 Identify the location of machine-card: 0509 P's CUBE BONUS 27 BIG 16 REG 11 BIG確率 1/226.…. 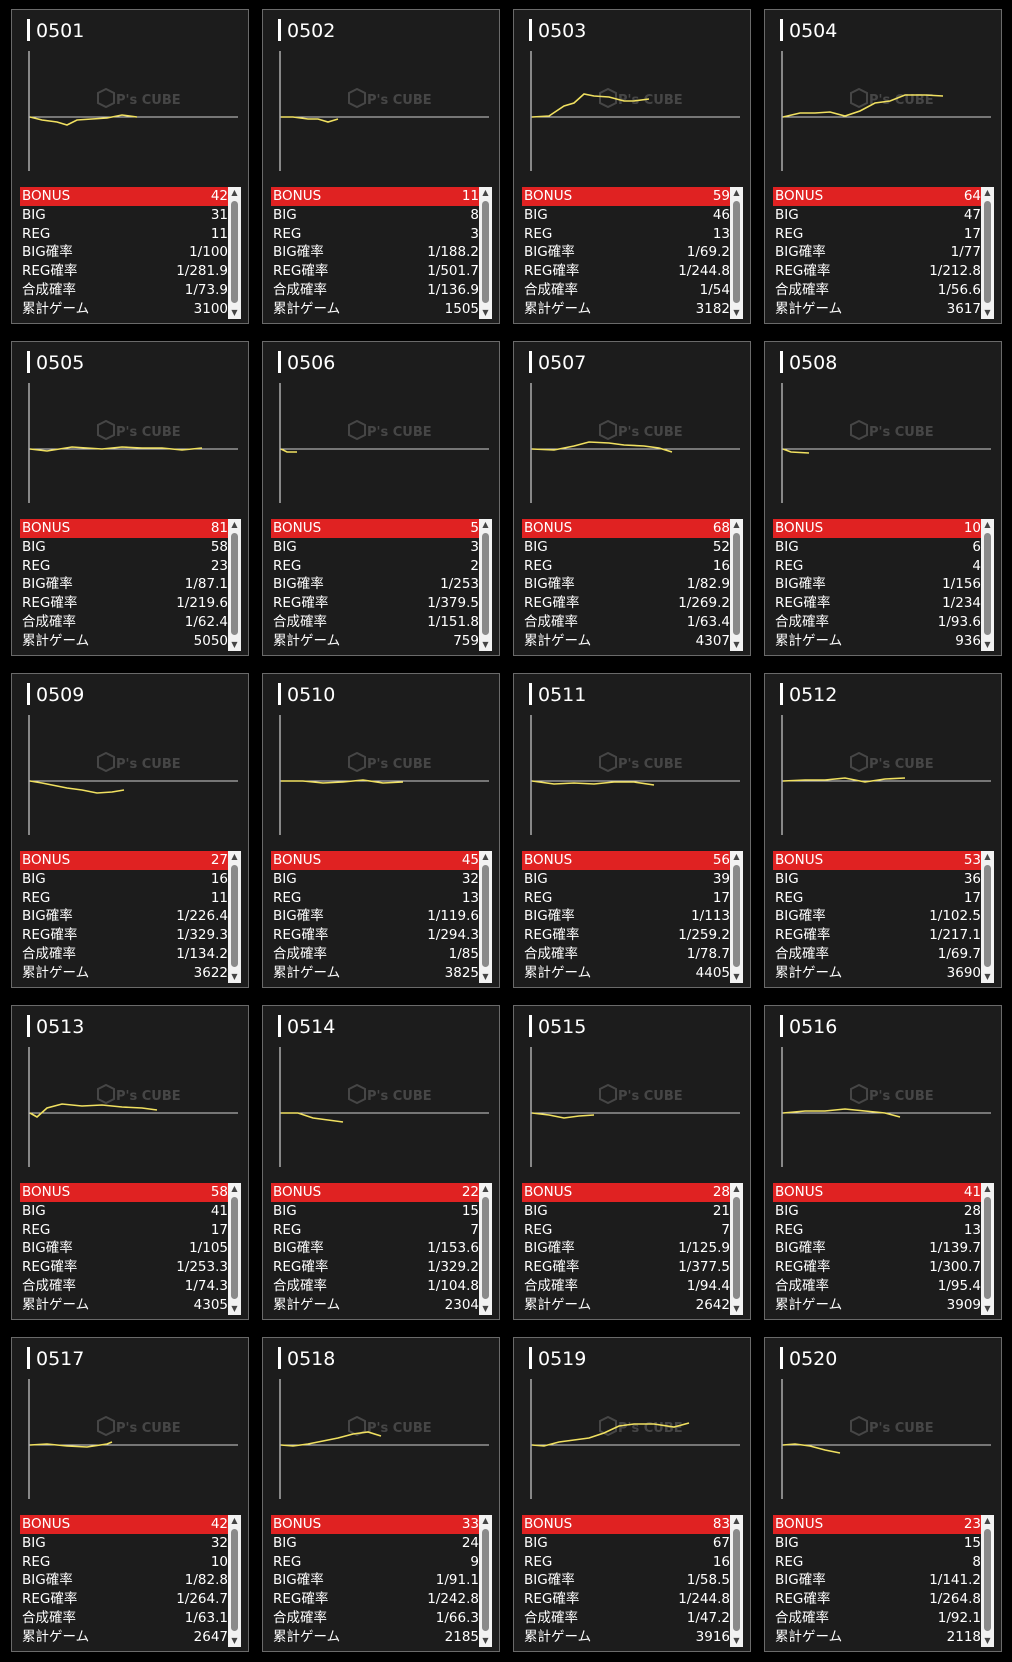
(130, 830).